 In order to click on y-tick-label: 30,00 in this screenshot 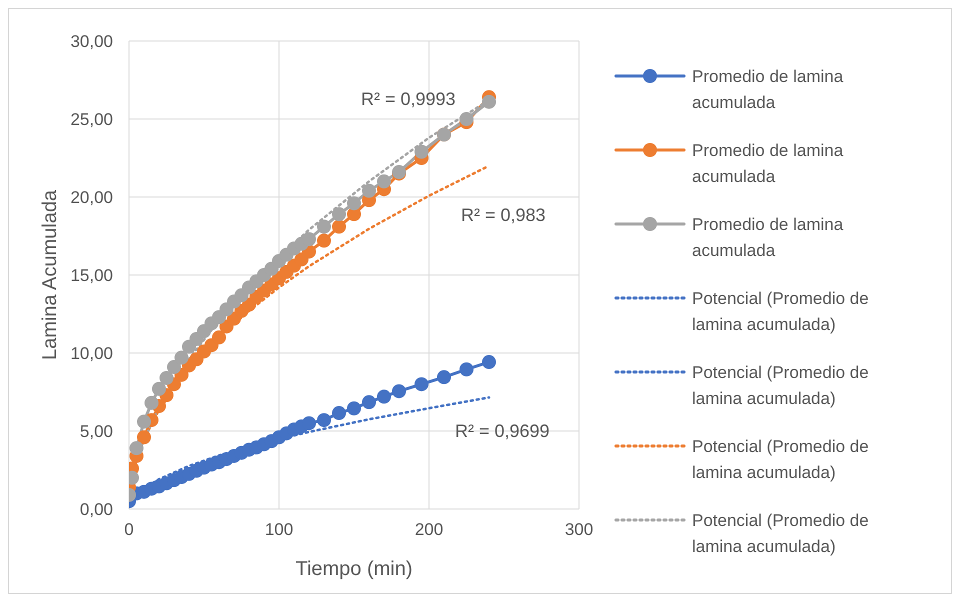, I will do `click(91, 42)`.